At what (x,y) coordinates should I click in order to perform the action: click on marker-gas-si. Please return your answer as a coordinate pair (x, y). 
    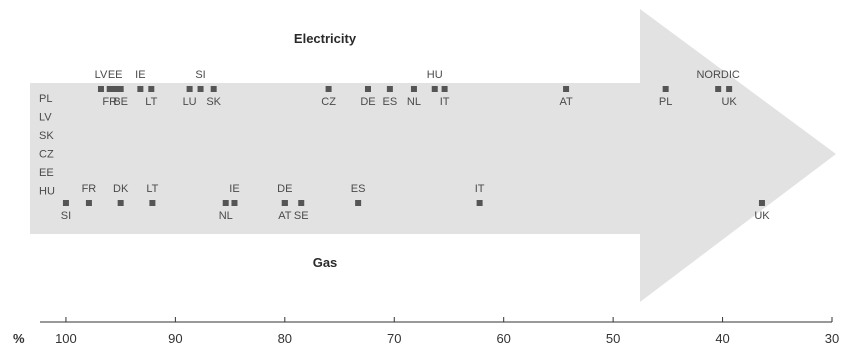
    Looking at the image, I should click on (65, 203).